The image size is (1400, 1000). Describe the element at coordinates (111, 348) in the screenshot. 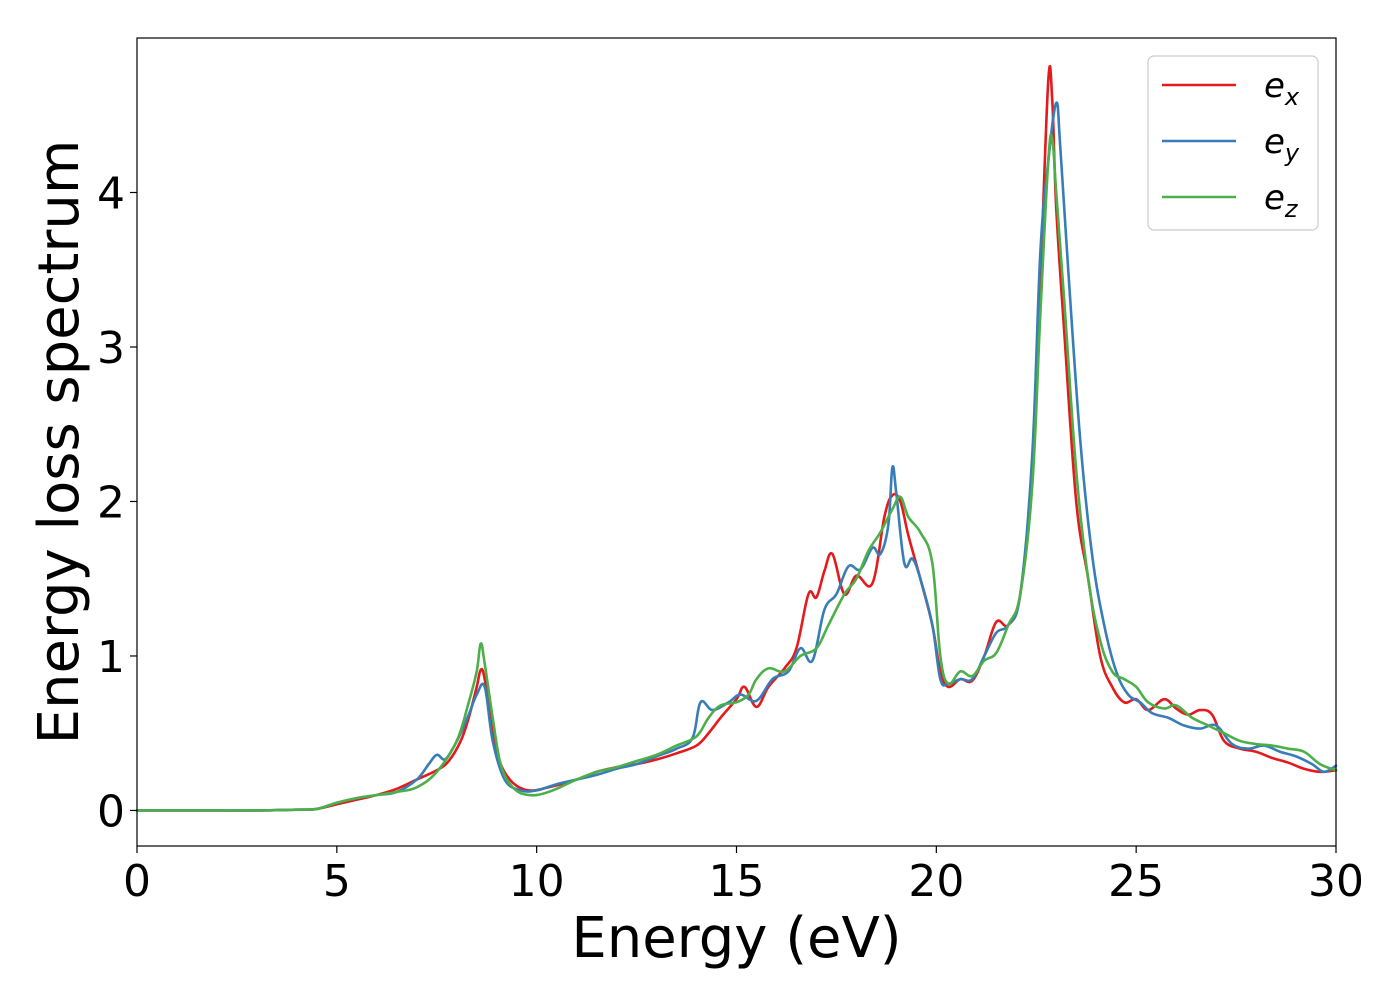

I see `y-tick-label: 3` at that location.